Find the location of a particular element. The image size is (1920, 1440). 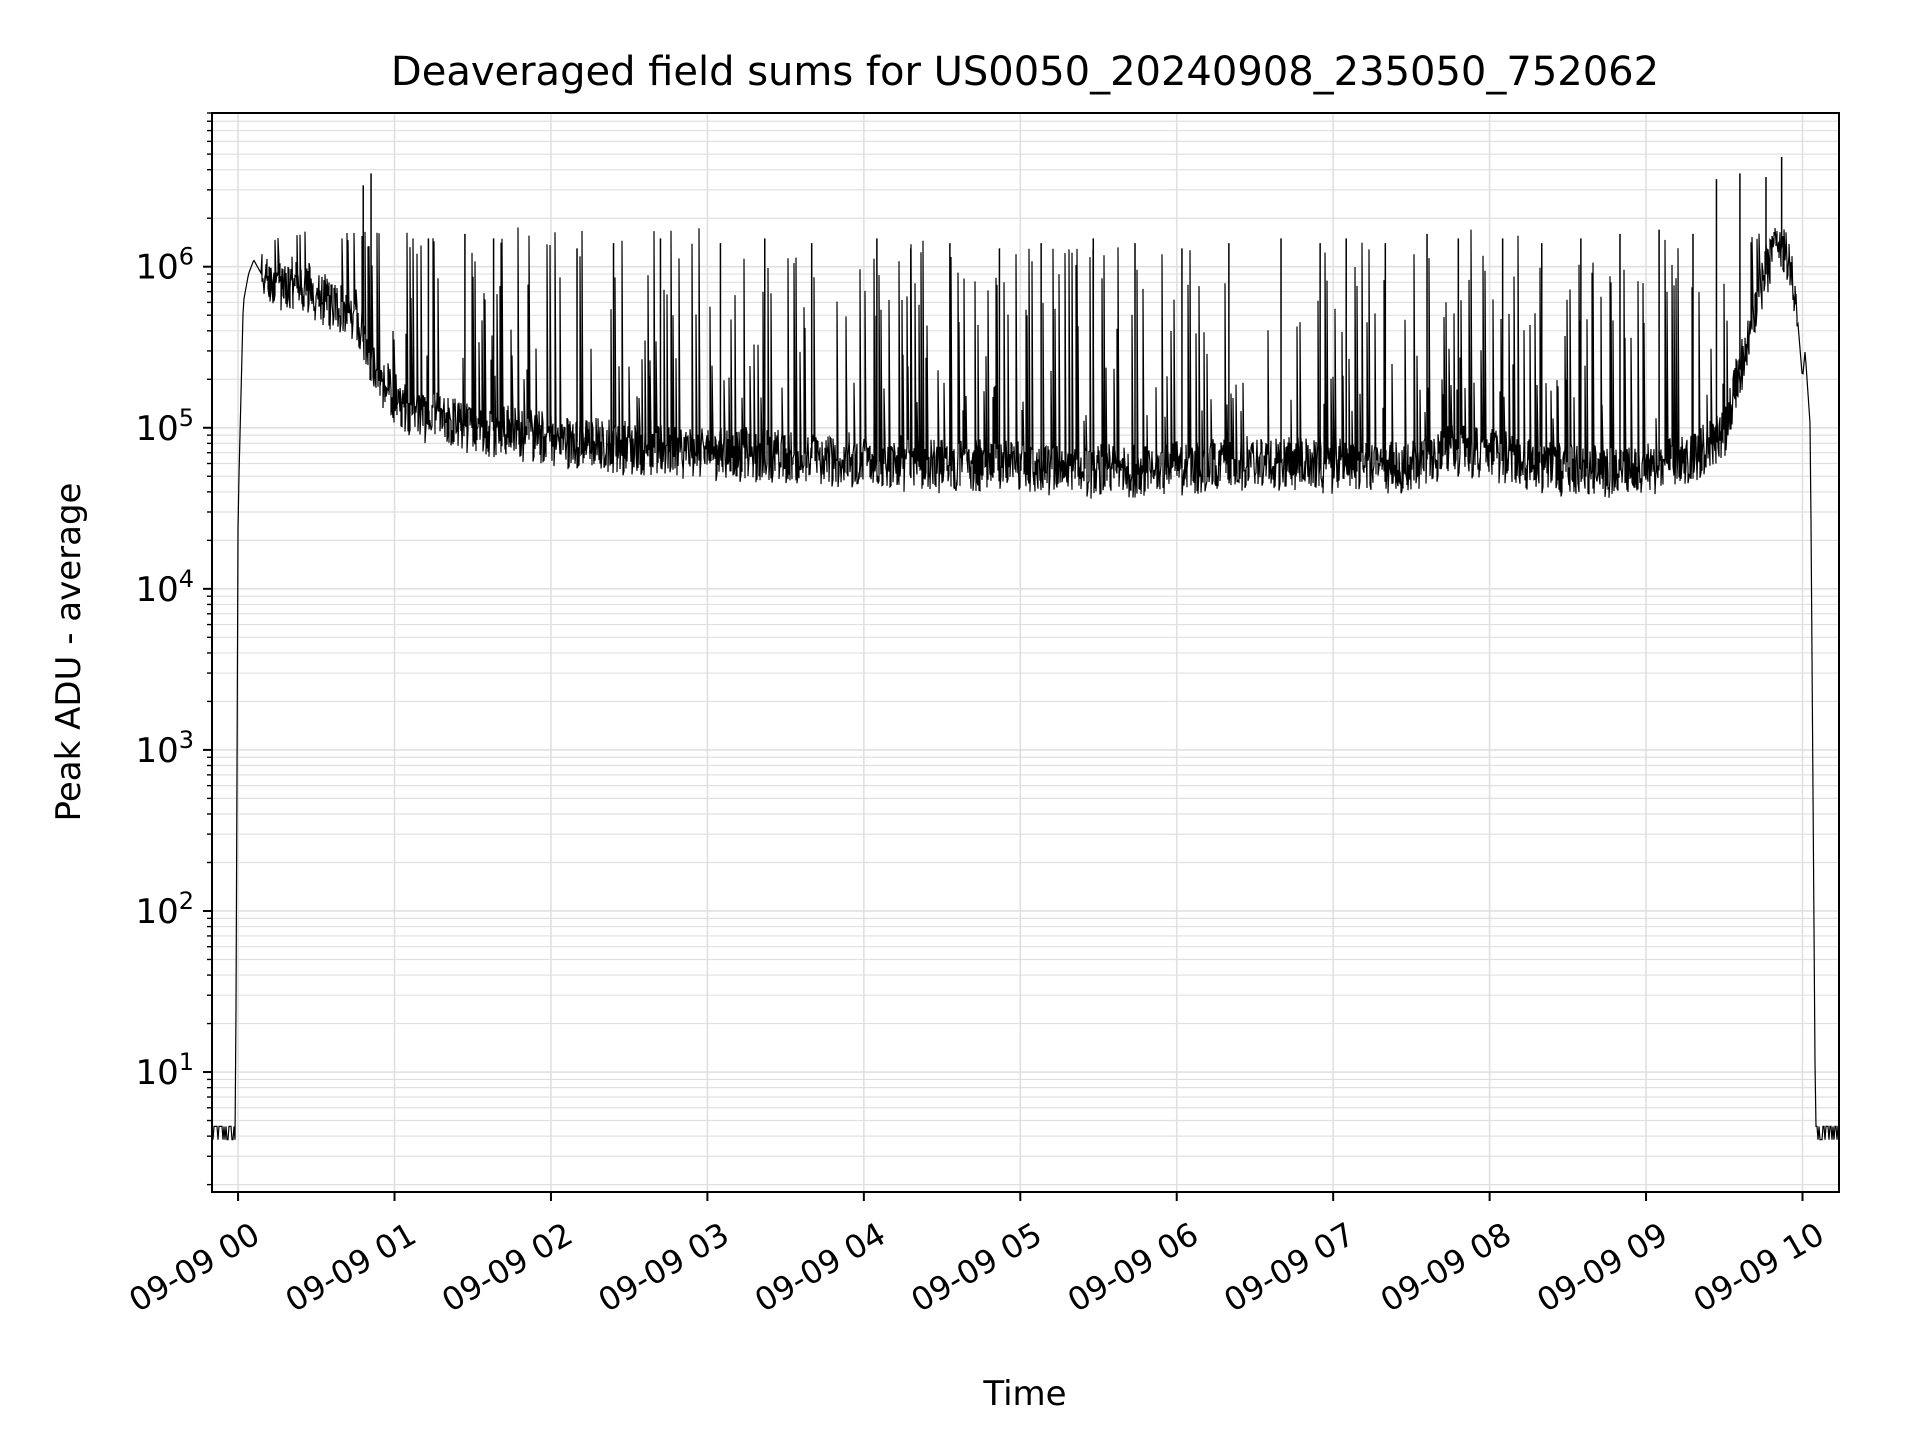

y-tick-label: 10⁴ is located at coordinates (164, 587).